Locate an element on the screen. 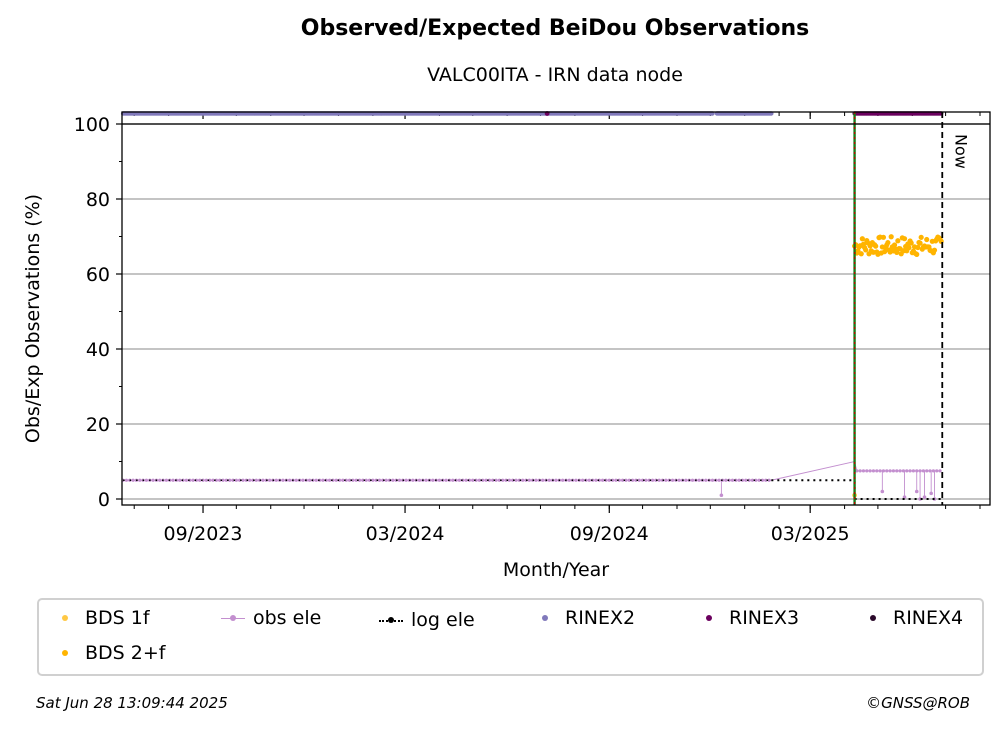  y-tick-label: 60 is located at coordinates (98, 275).